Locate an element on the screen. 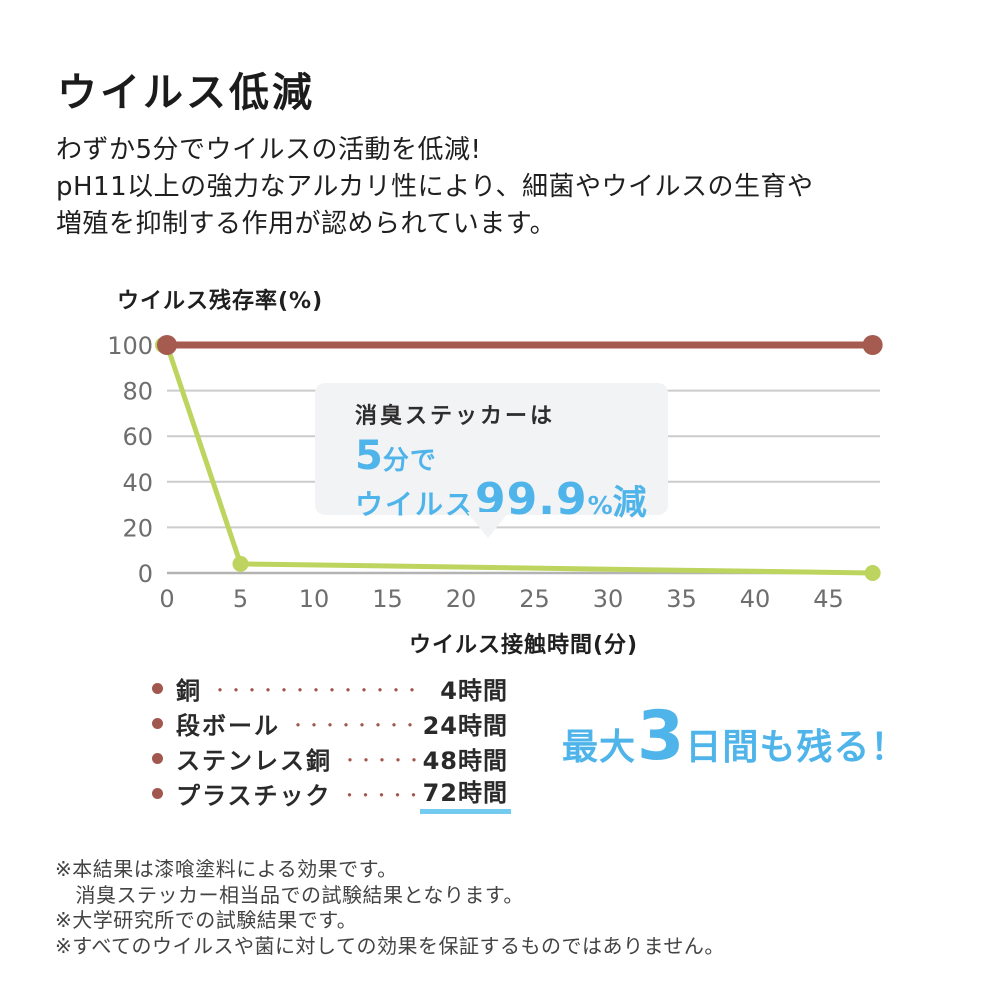  legend-value: 4時間 is located at coordinates (474, 691).